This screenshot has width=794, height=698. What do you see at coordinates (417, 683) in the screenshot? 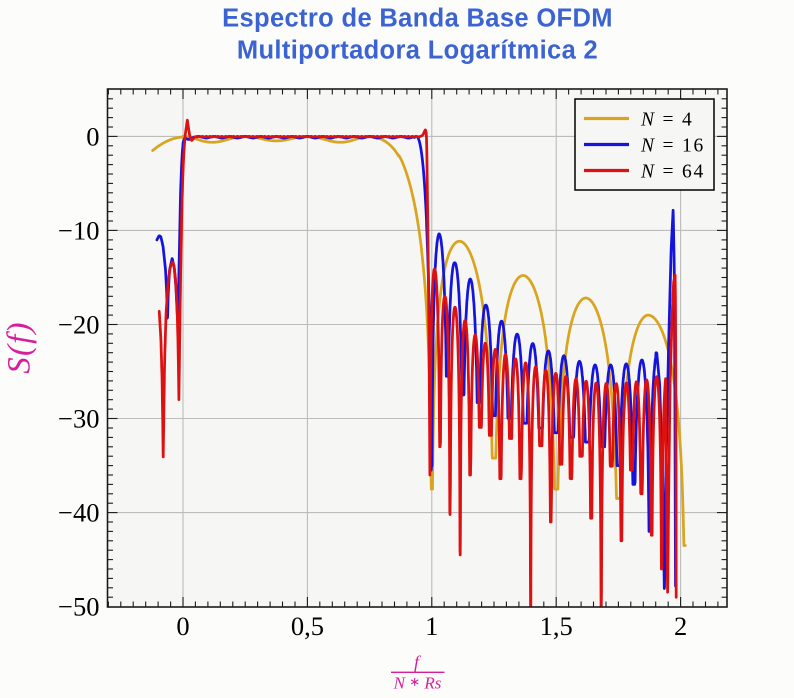
I see `svg-text: N ∗ Rs` at bounding box center [417, 683].